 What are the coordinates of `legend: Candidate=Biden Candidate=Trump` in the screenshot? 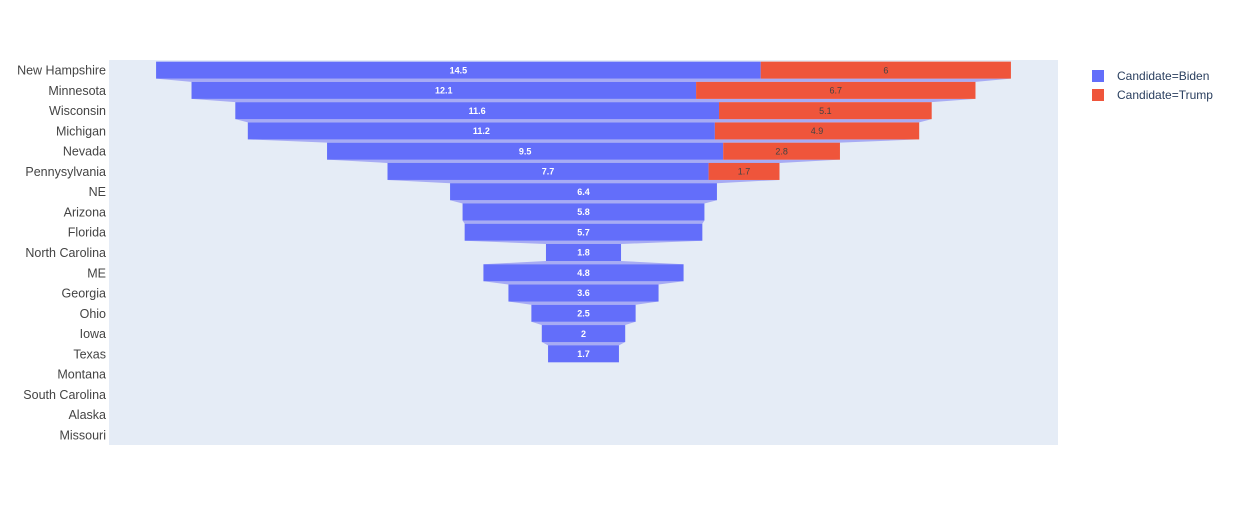 It's located at (1152, 85).